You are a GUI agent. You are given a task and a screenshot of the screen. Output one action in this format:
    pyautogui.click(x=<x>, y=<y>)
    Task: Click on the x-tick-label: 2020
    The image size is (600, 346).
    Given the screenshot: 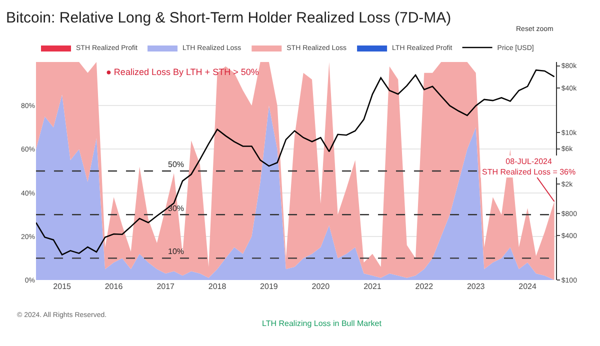 What is the action you would take?
    pyautogui.click(x=321, y=286)
    